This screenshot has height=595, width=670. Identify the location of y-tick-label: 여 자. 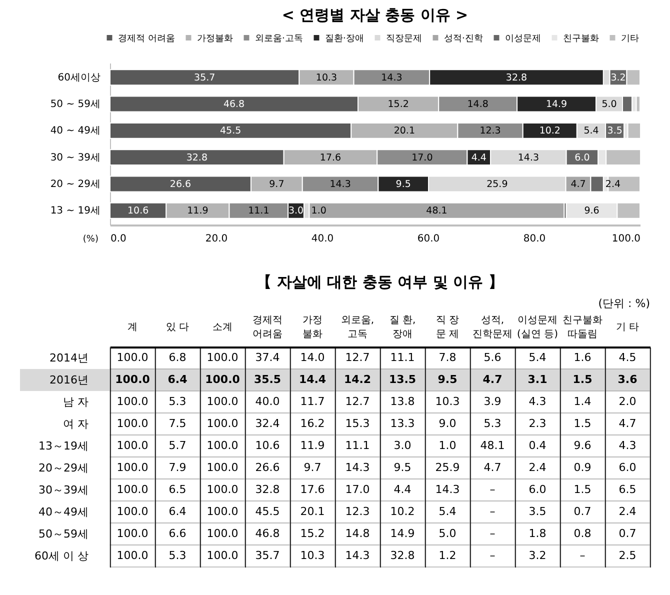
(75, 424).